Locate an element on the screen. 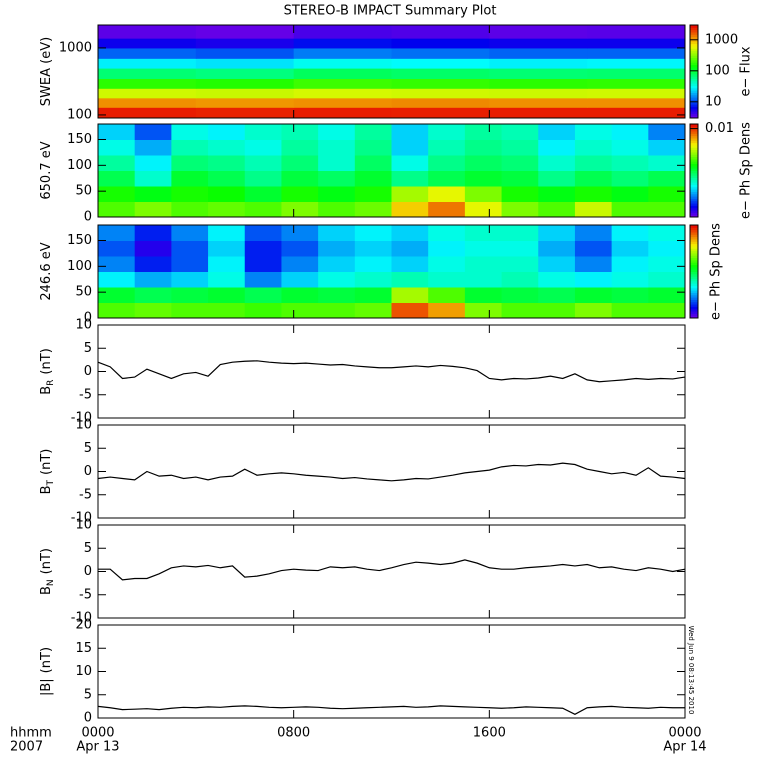  x-date-label: Apr 14 is located at coordinates (684, 747).